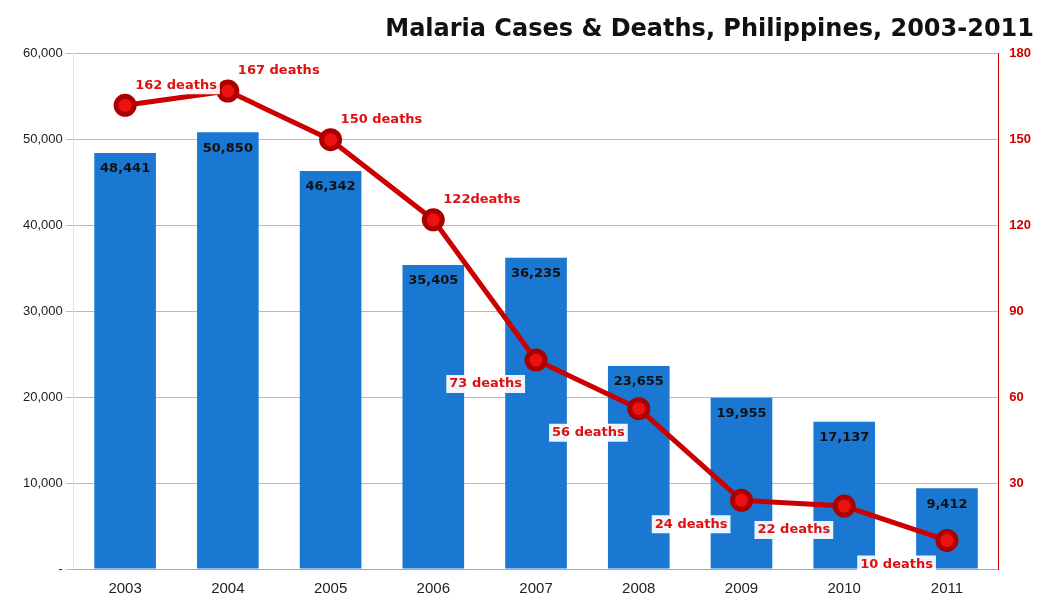 This screenshot has width=1054, height=611. What do you see at coordinates (381, 119) in the screenshot?
I see `data-label: 150 deaths` at bounding box center [381, 119].